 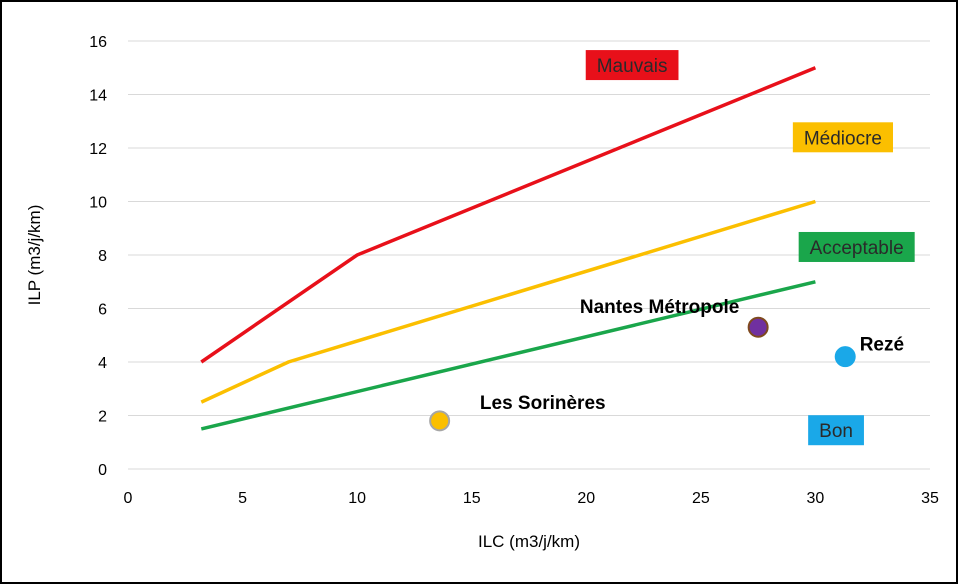 What do you see at coordinates (102, 363) in the screenshot?
I see `y-tick-label: 4` at bounding box center [102, 363].